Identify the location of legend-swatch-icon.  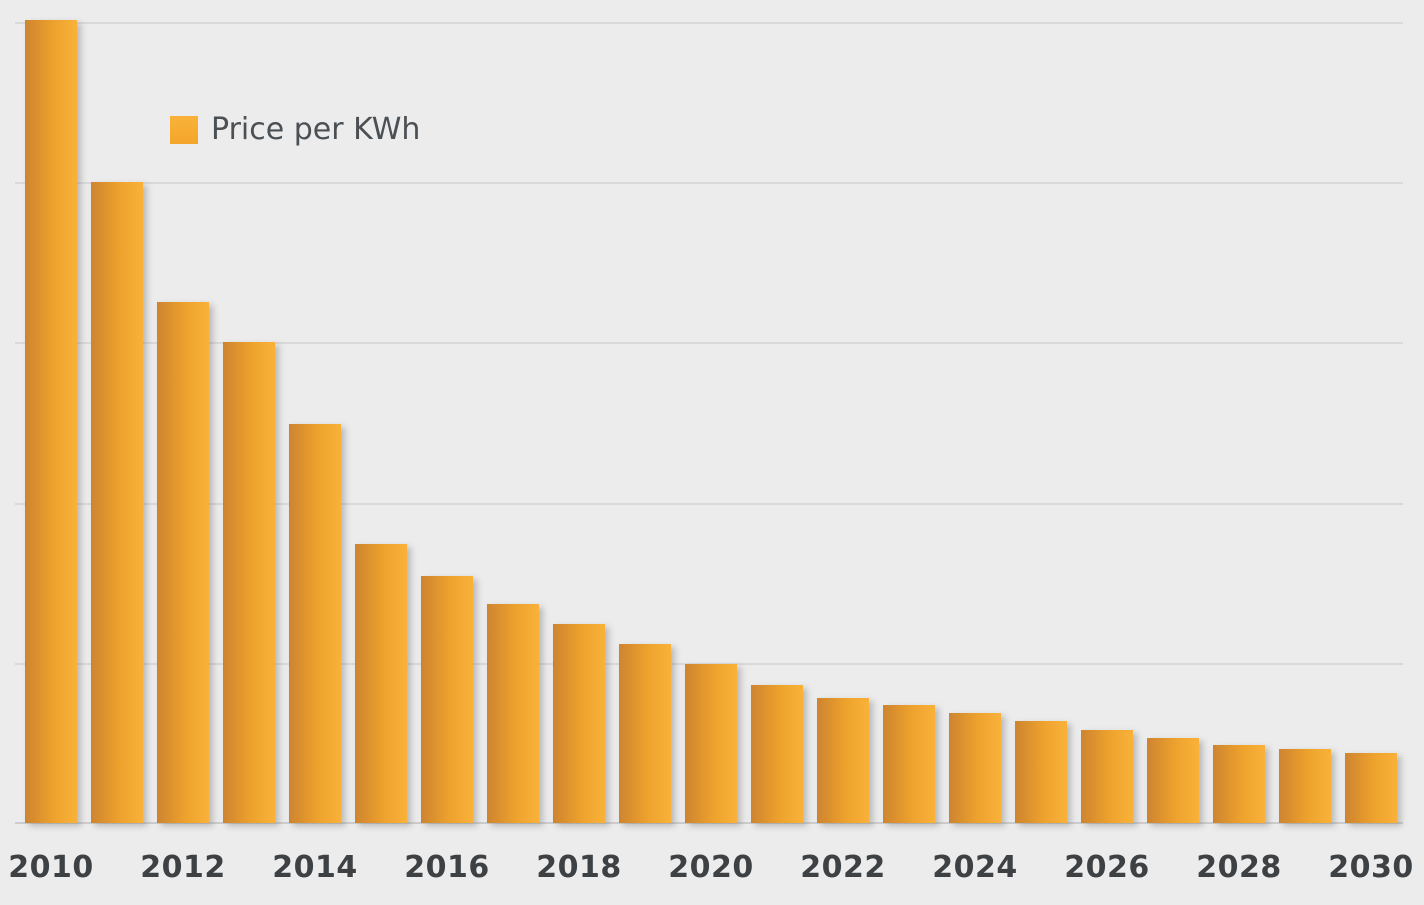
(184, 129).